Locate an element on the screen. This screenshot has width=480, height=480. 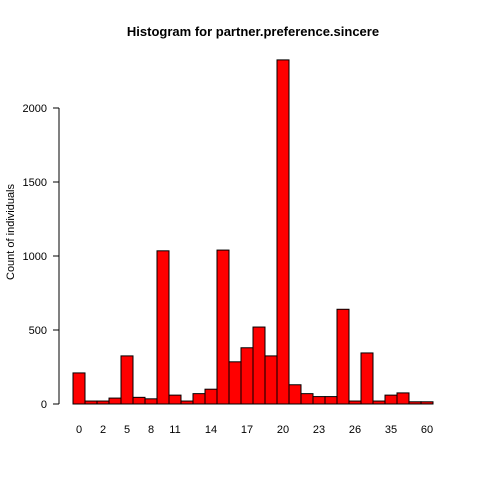
x-tick-label: 23 is located at coordinates (319, 430).